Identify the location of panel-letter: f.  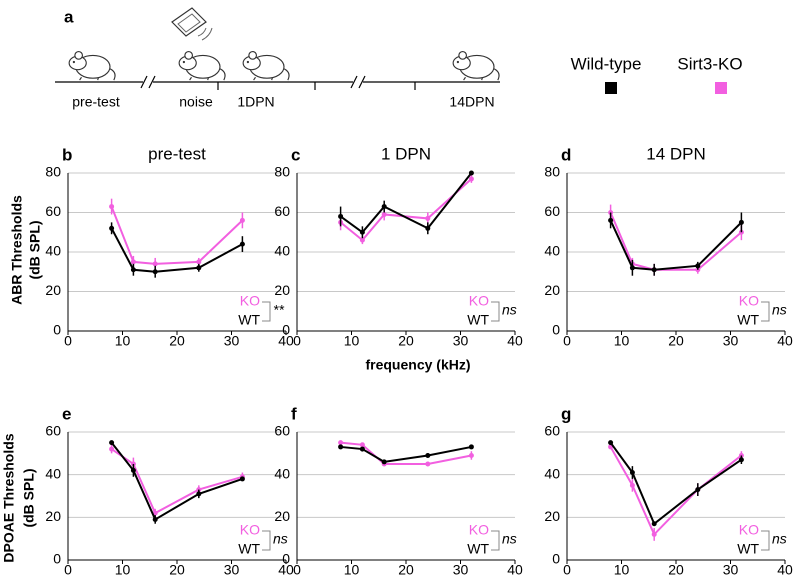
(294, 413).